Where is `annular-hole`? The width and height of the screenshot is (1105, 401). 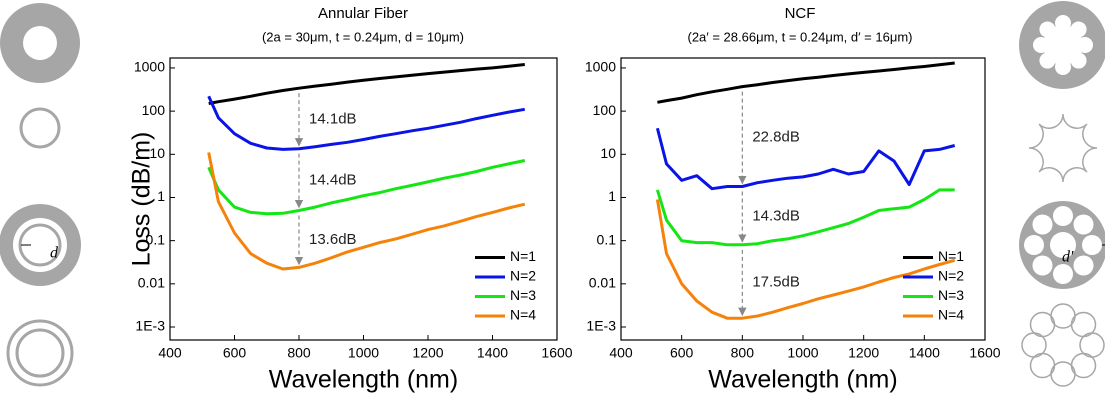
annular-hole is located at coordinates (40, 43).